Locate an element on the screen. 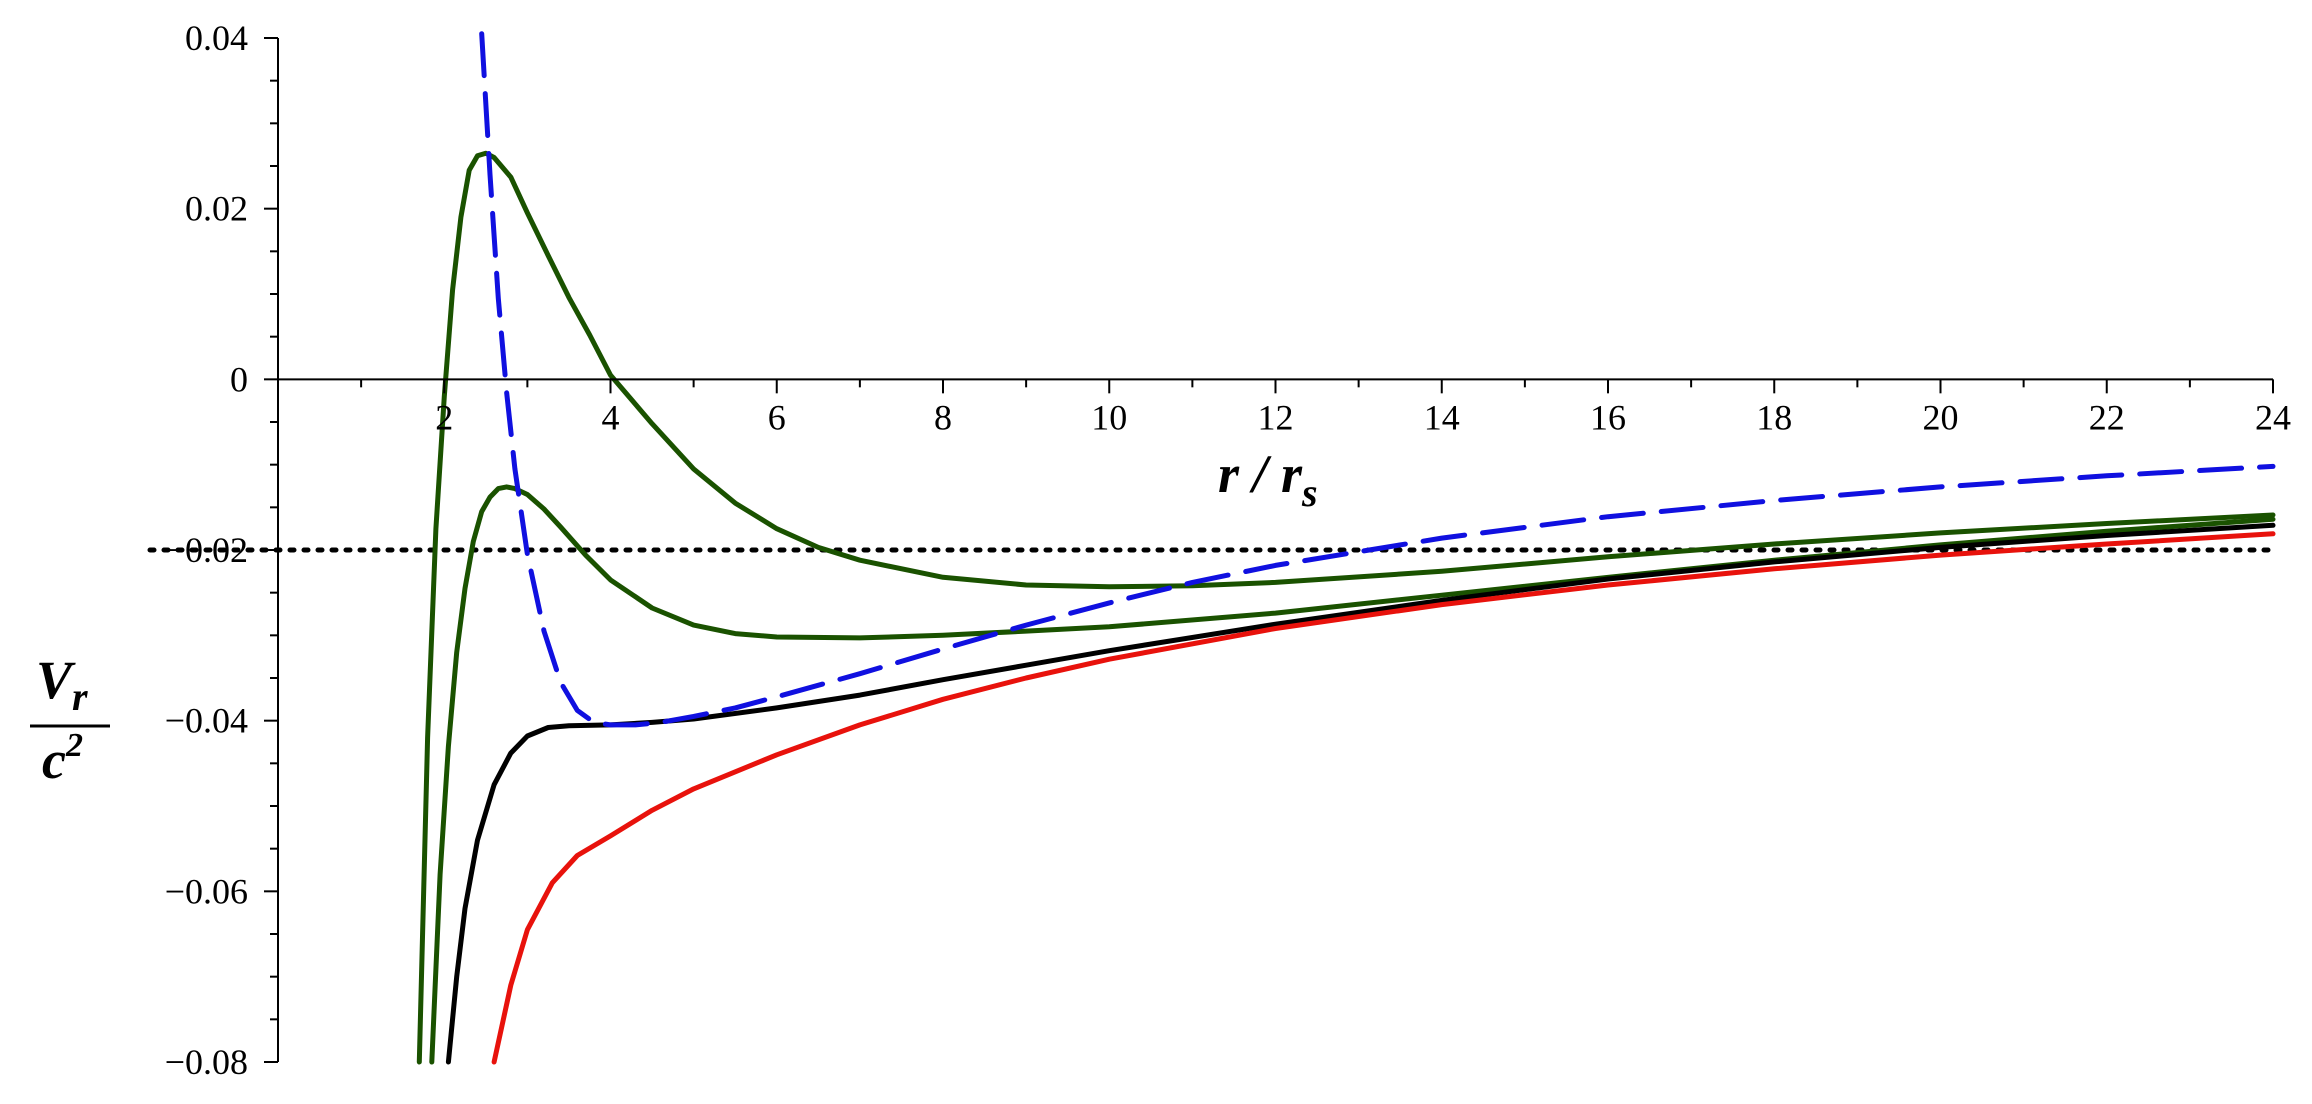  x-tick-label: 18 is located at coordinates (1774, 417).